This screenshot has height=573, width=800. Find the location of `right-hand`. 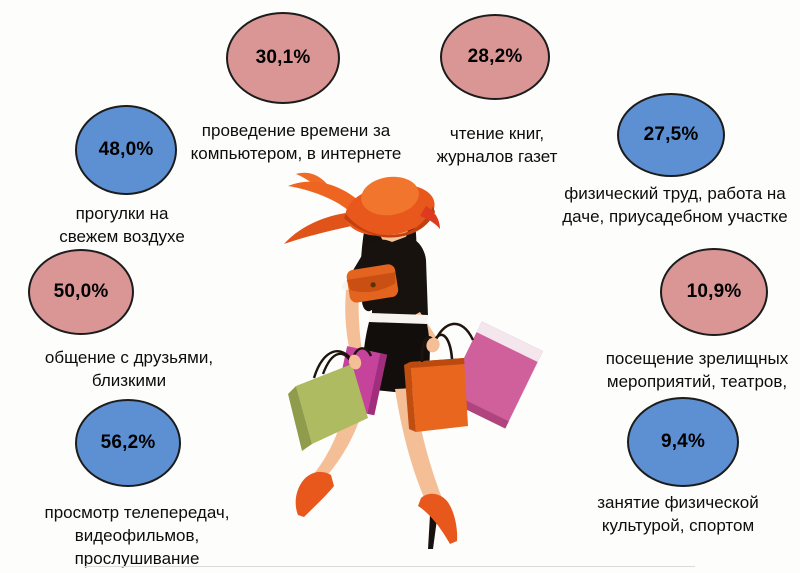

right-hand is located at coordinates (433, 345).